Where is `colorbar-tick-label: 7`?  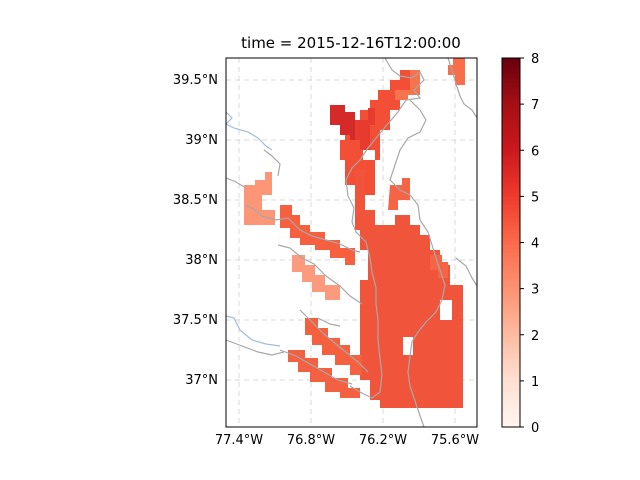 colorbar-tick-label: 7 is located at coordinates (535, 105).